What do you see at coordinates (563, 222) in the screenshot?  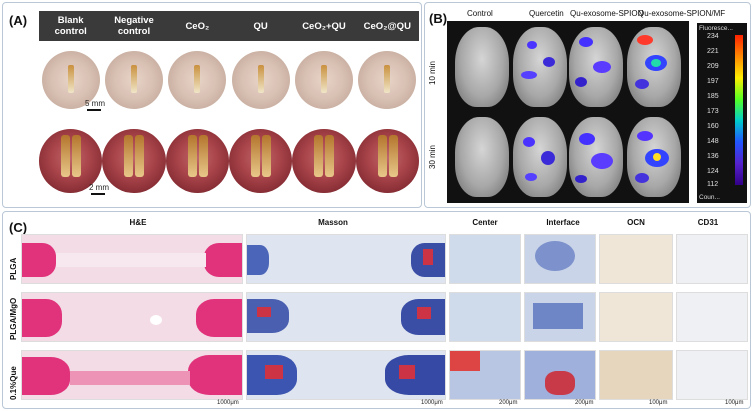 I see `col-interface: Interface` at bounding box center [563, 222].